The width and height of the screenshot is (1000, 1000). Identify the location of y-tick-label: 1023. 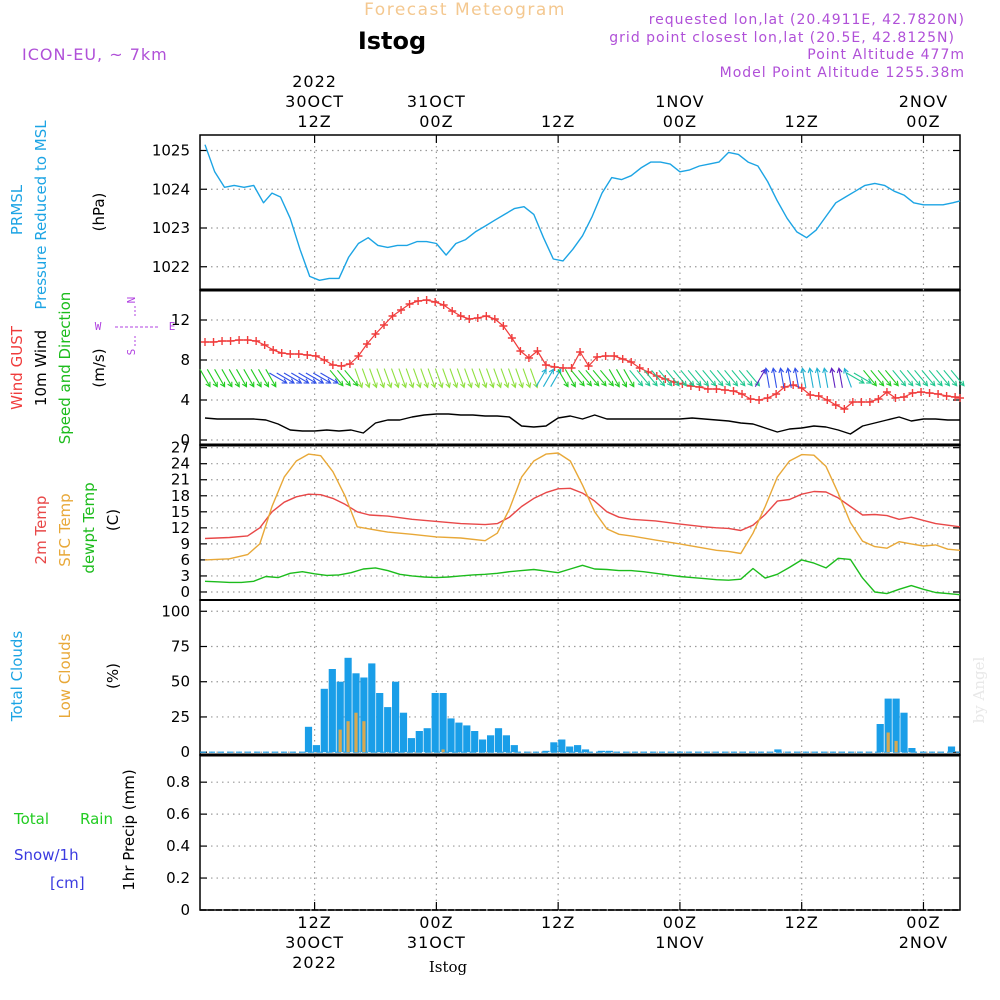
(171, 228).